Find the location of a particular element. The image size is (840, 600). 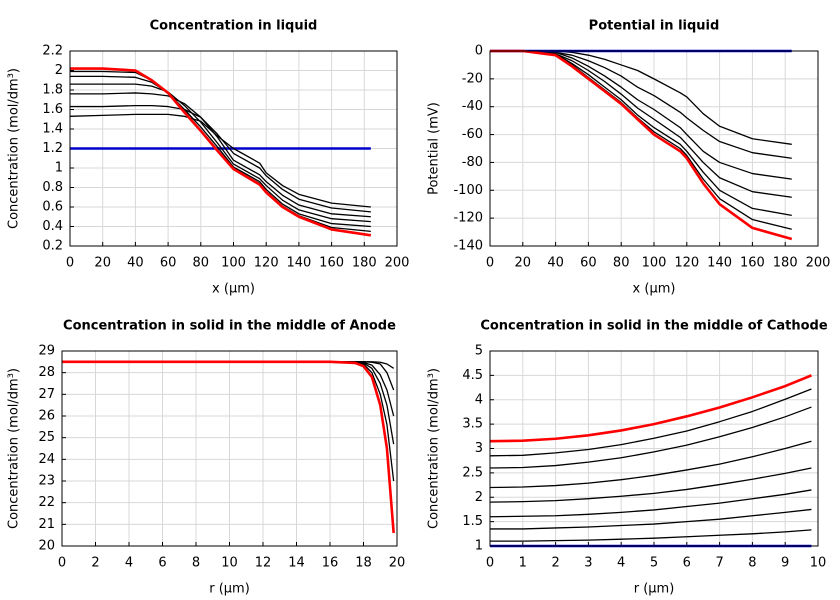

x-tick-label: 60 is located at coordinates (588, 263).